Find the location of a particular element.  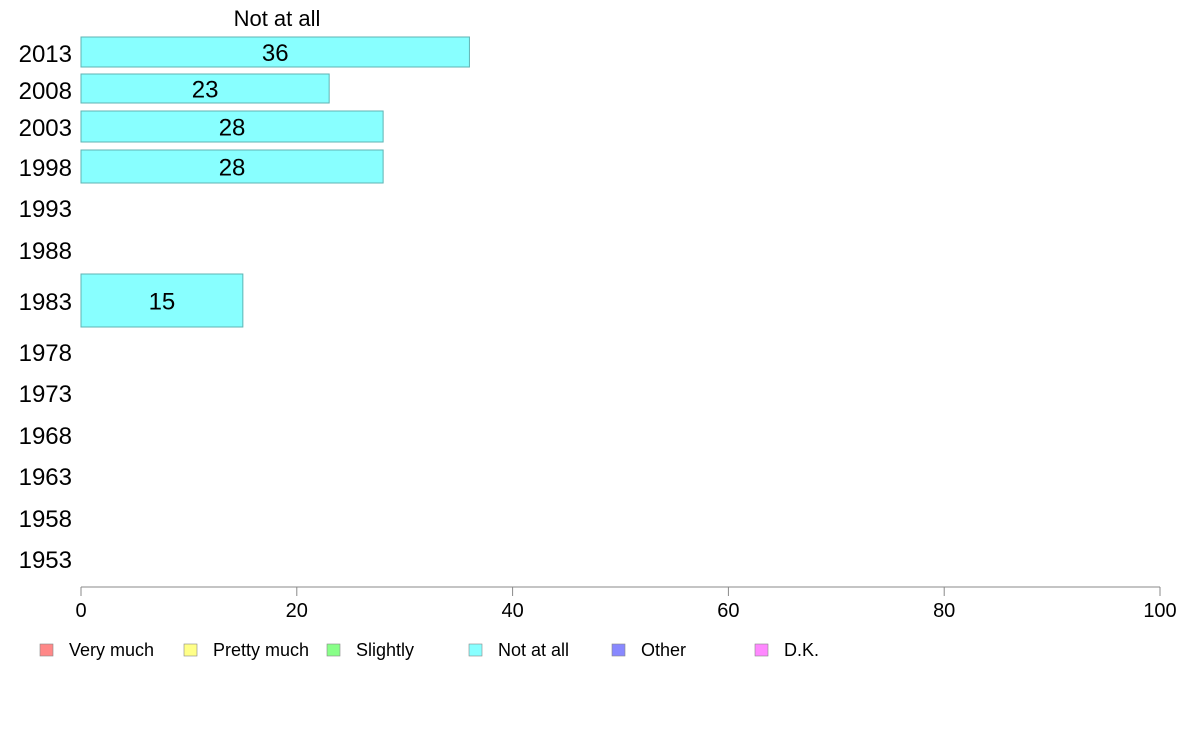

legend-label: Slightly is located at coordinates (385, 650).